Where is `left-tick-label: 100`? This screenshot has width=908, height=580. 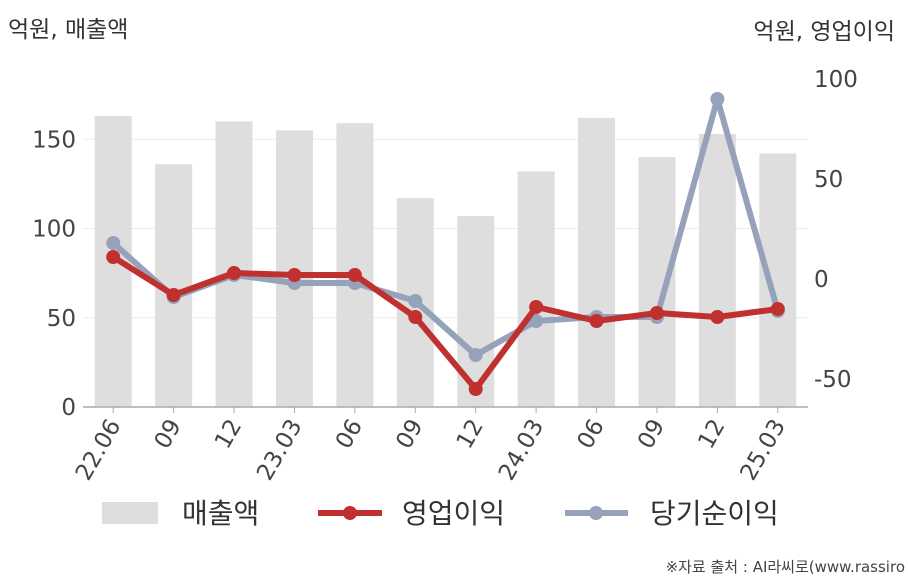 left-tick-label: 100 is located at coordinates (54, 230).